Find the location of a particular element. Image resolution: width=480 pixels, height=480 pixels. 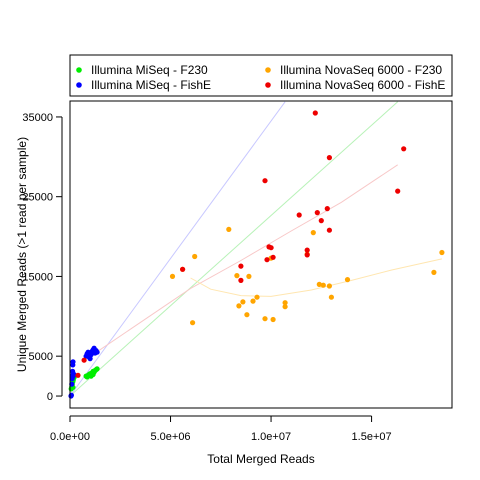

x-tick-label: 5.0e+06 is located at coordinates (170, 437).